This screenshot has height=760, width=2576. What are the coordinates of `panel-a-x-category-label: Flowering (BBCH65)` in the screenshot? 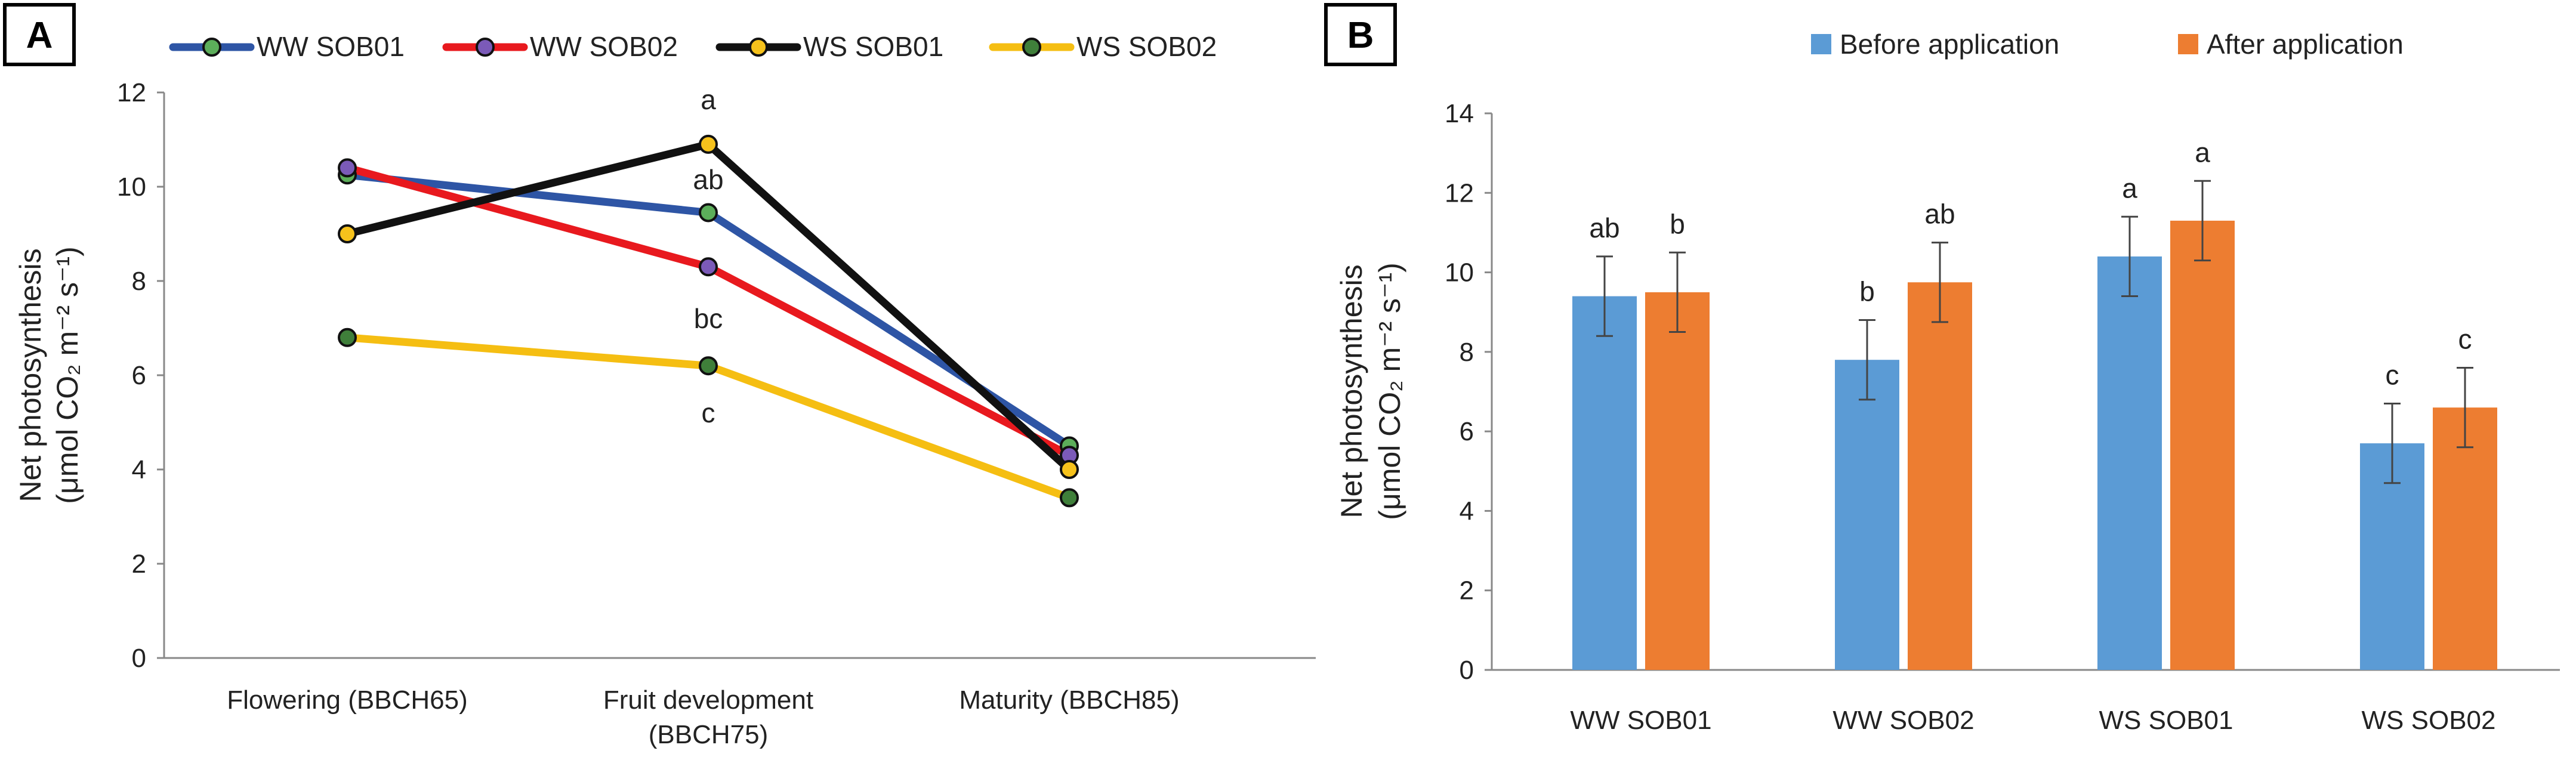 It's located at (347, 700).